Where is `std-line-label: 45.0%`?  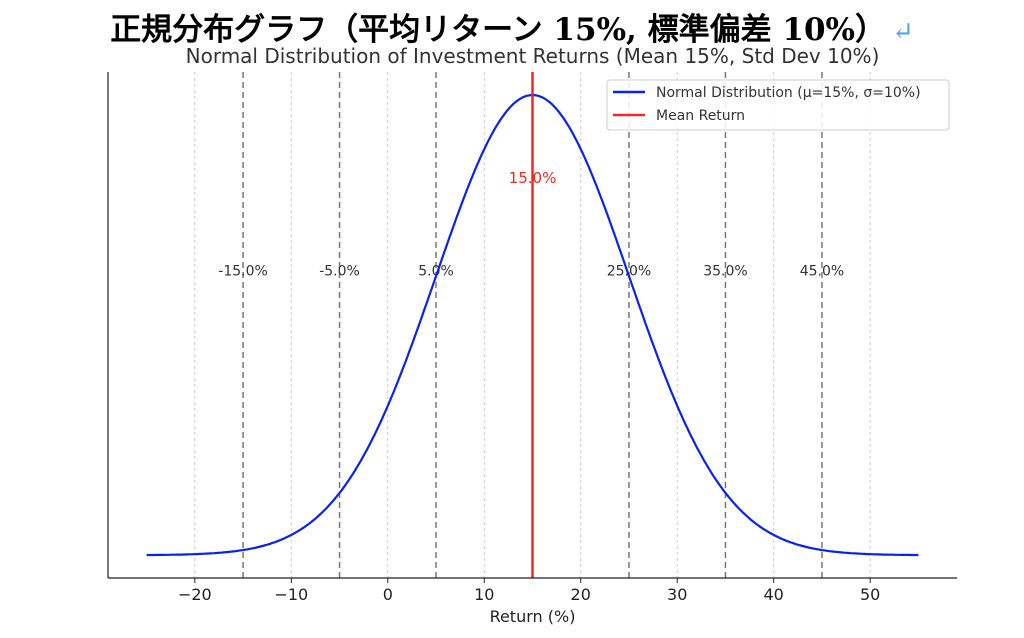 std-line-label: 45.0% is located at coordinates (822, 271).